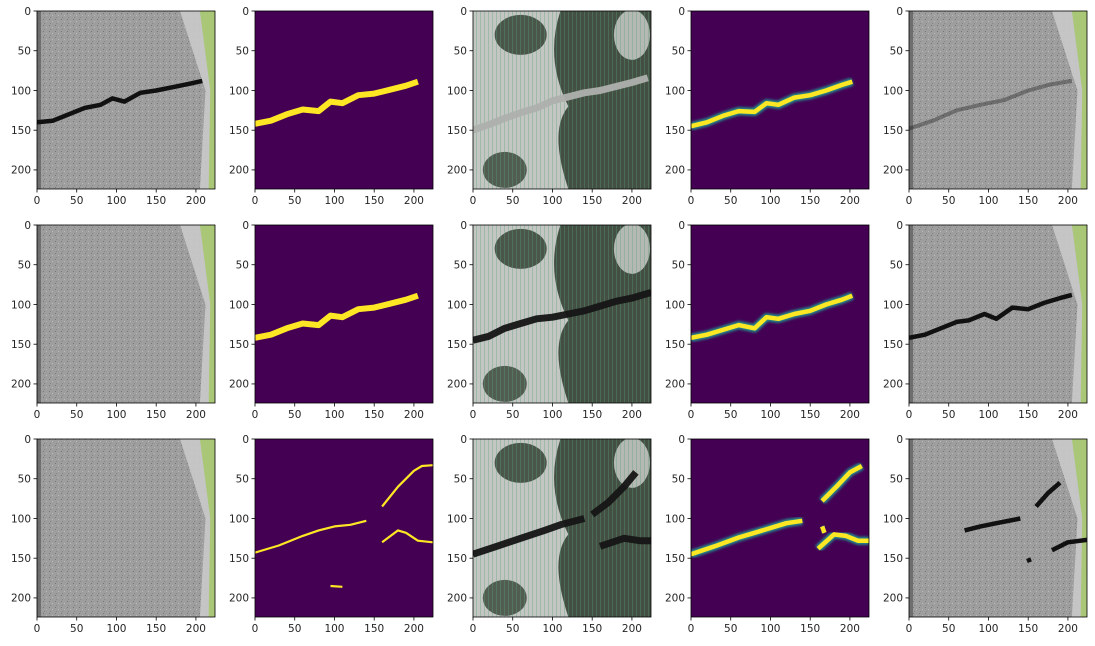 This screenshot has width=1095, height=646. I want to click on panel-r2-c1: 0 50 100 150 200 0 50 100 150 200, so click(331, 534).